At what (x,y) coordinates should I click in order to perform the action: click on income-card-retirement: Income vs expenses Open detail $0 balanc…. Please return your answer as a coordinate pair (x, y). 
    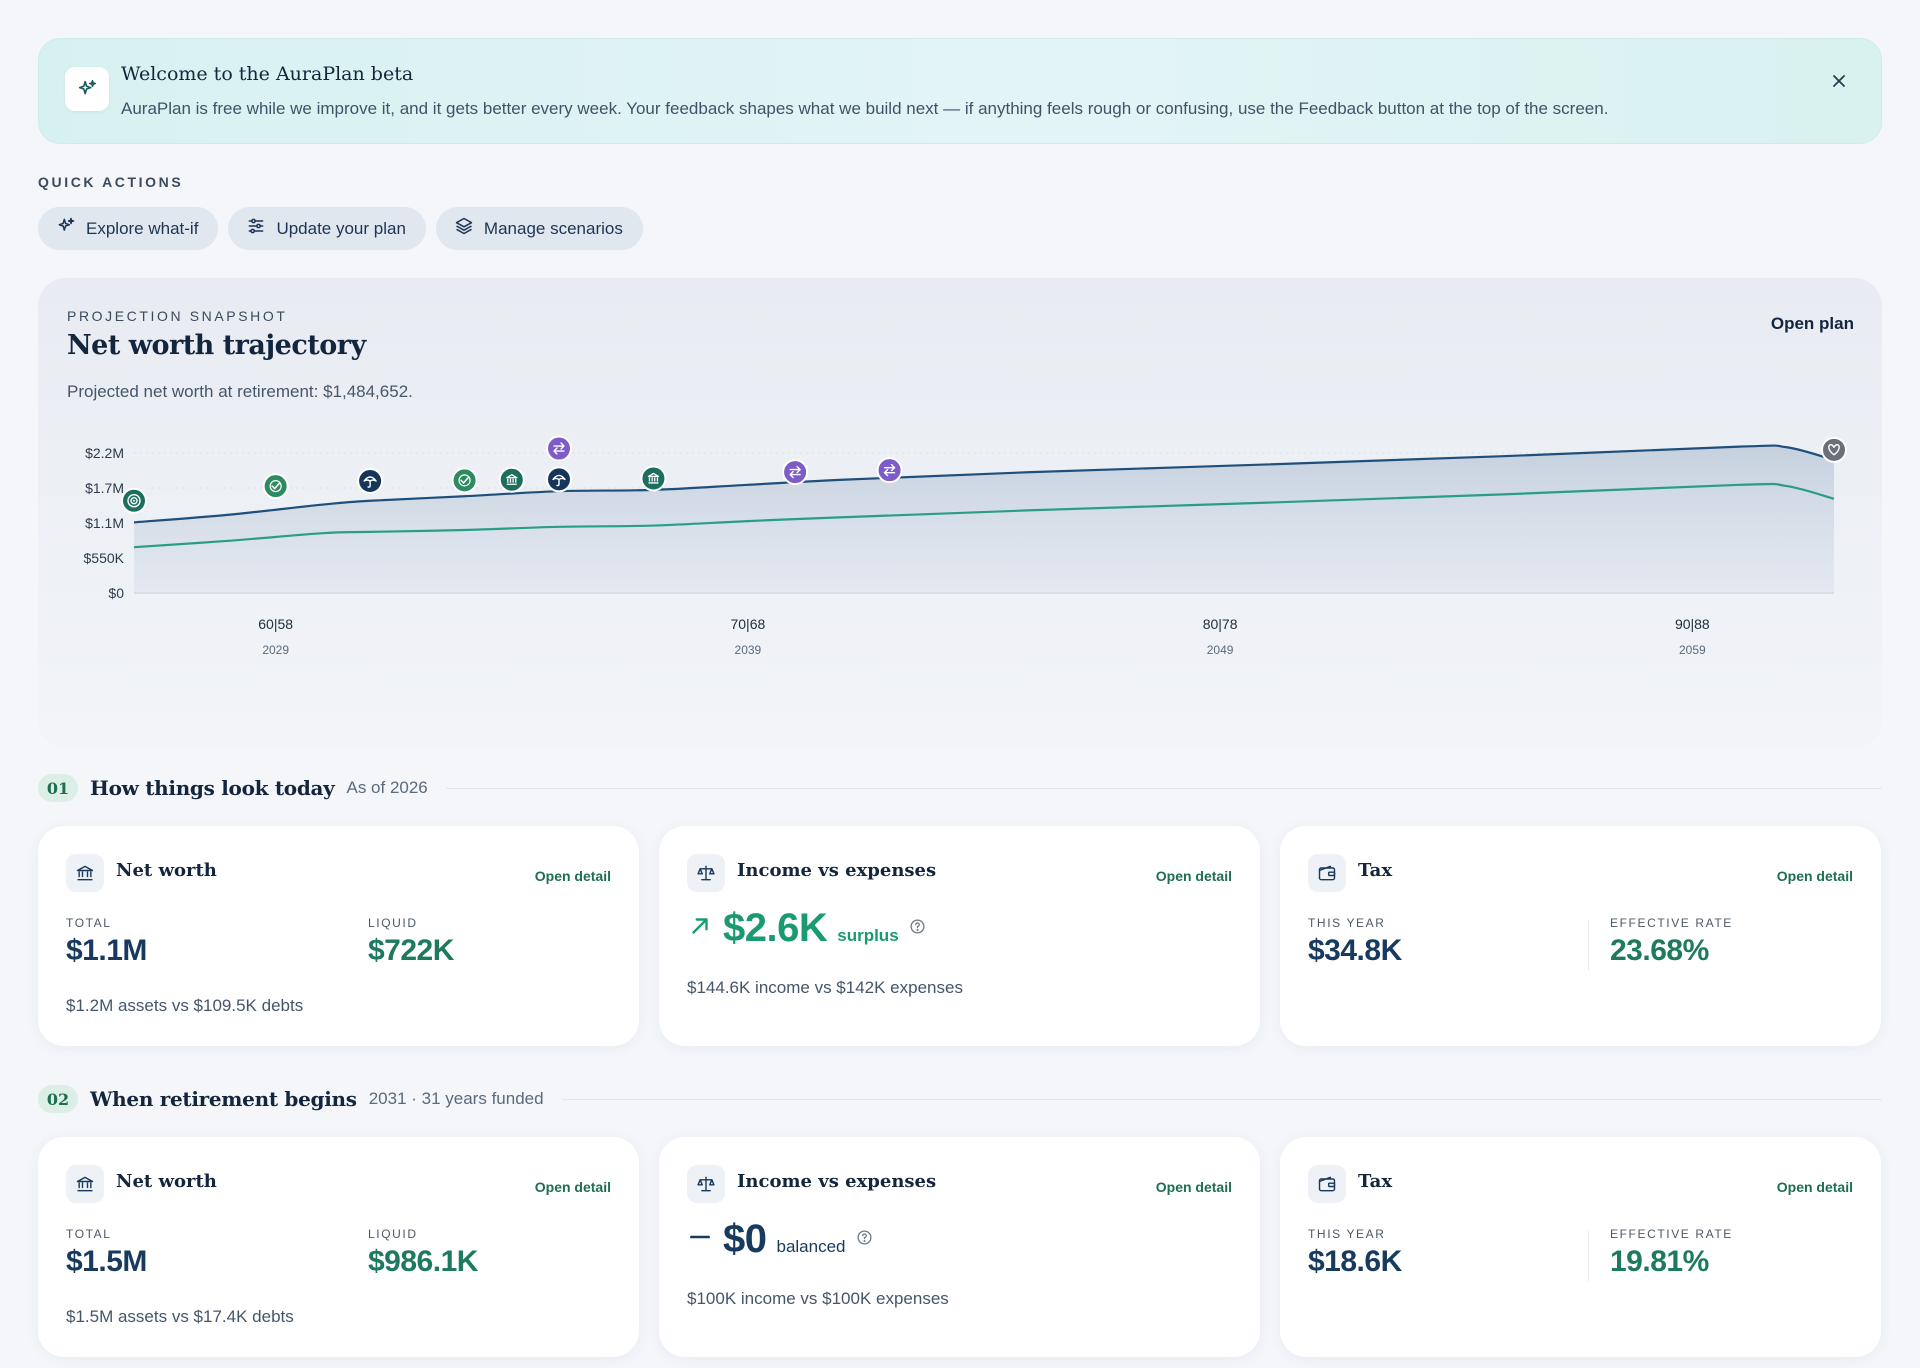
    Looking at the image, I should click on (959, 1247).